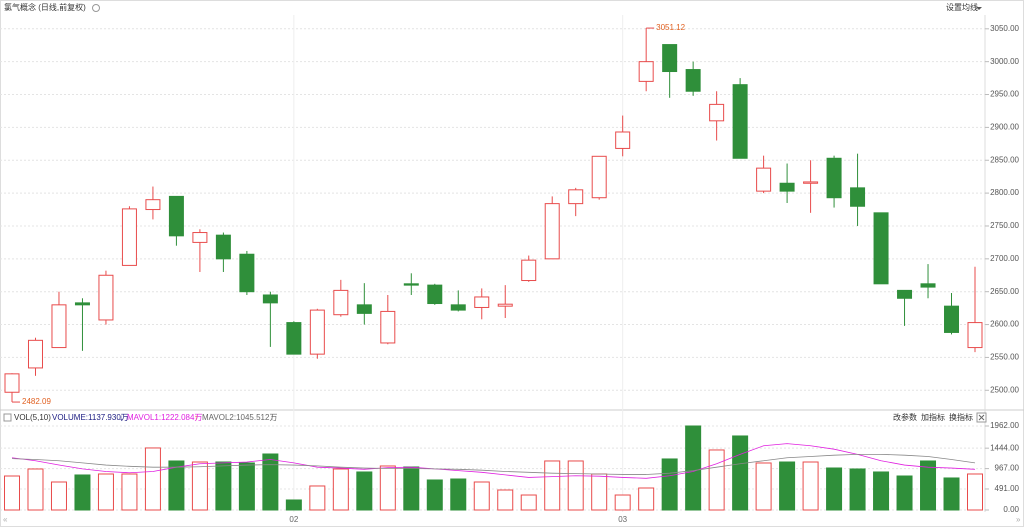 This screenshot has width=1024, height=527. What do you see at coordinates (5, 519) in the screenshot?
I see `scroll-left: «` at bounding box center [5, 519].